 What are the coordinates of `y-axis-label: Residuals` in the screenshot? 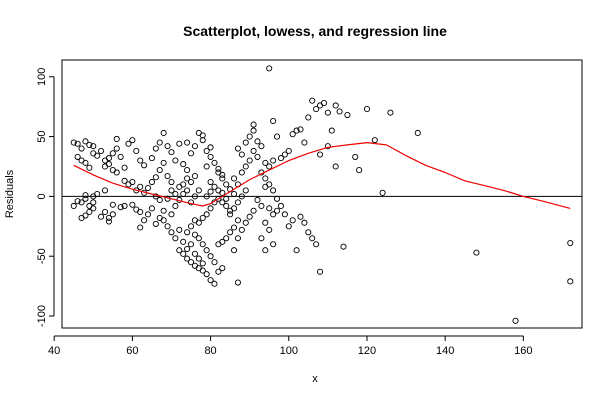 It's located at (10, 193).